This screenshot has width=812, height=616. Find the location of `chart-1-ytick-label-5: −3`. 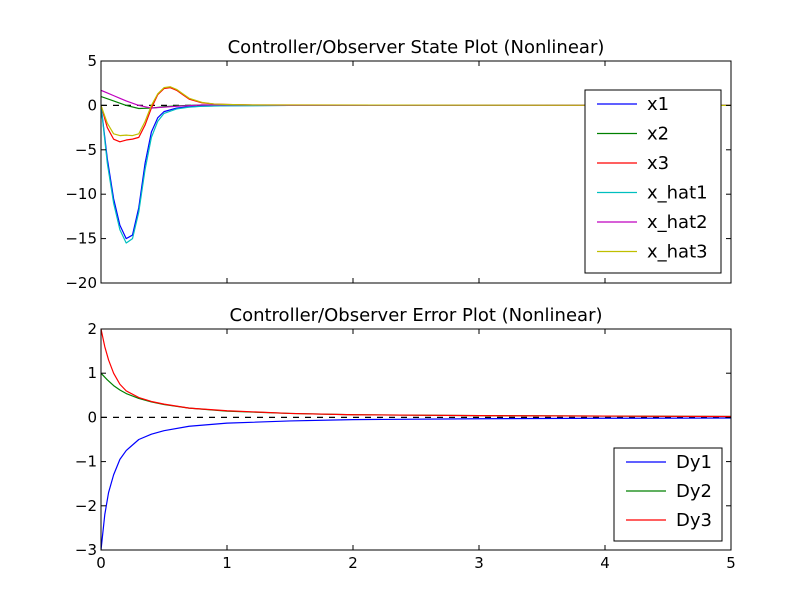

chart-1-ytick-label-5: −3 is located at coordinates (86, 550).